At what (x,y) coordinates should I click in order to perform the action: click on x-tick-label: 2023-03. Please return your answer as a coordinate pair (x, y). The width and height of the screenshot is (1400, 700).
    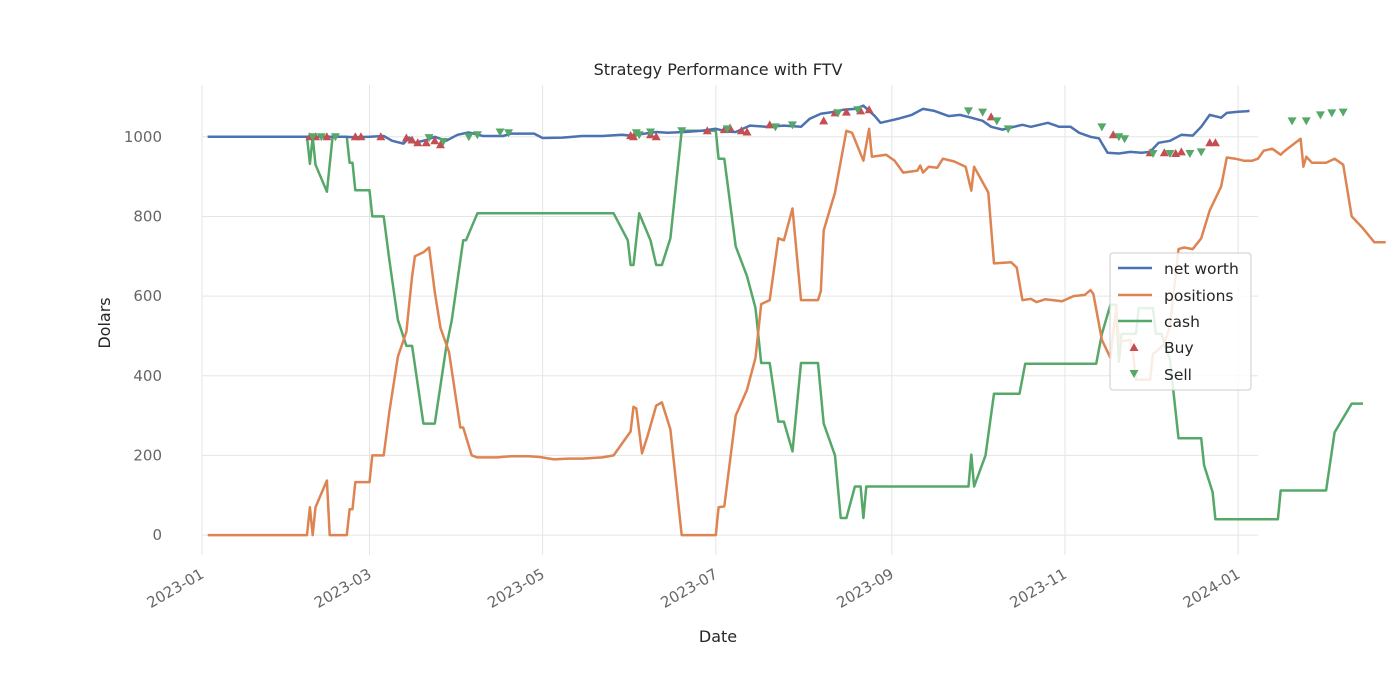
    Looking at the image, I should click on (342, 588).